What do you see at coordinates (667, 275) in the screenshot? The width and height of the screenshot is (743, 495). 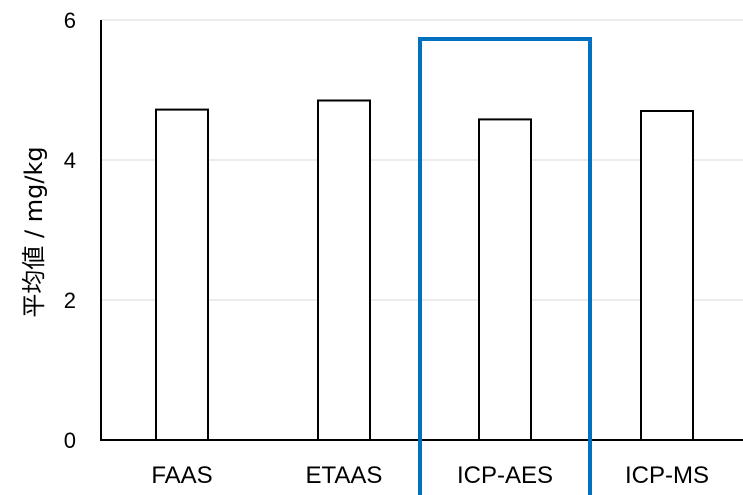 I see `bar-icp-ms` at bounding box center [667, 275].